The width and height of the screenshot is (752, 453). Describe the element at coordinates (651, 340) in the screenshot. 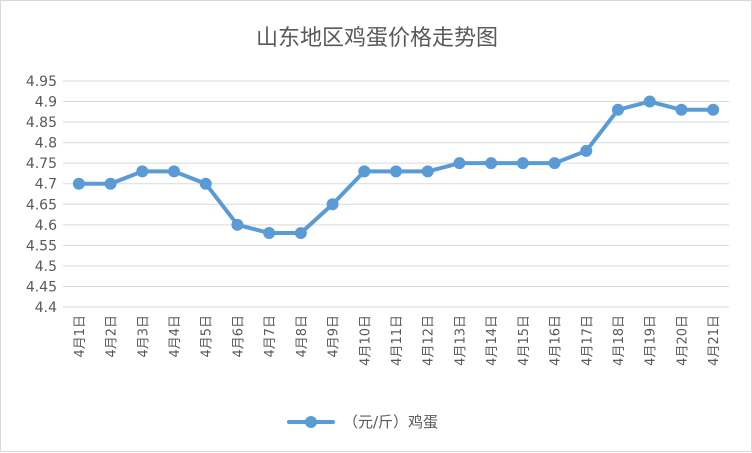

I see `x-tick-label: 4月19日` at that location.